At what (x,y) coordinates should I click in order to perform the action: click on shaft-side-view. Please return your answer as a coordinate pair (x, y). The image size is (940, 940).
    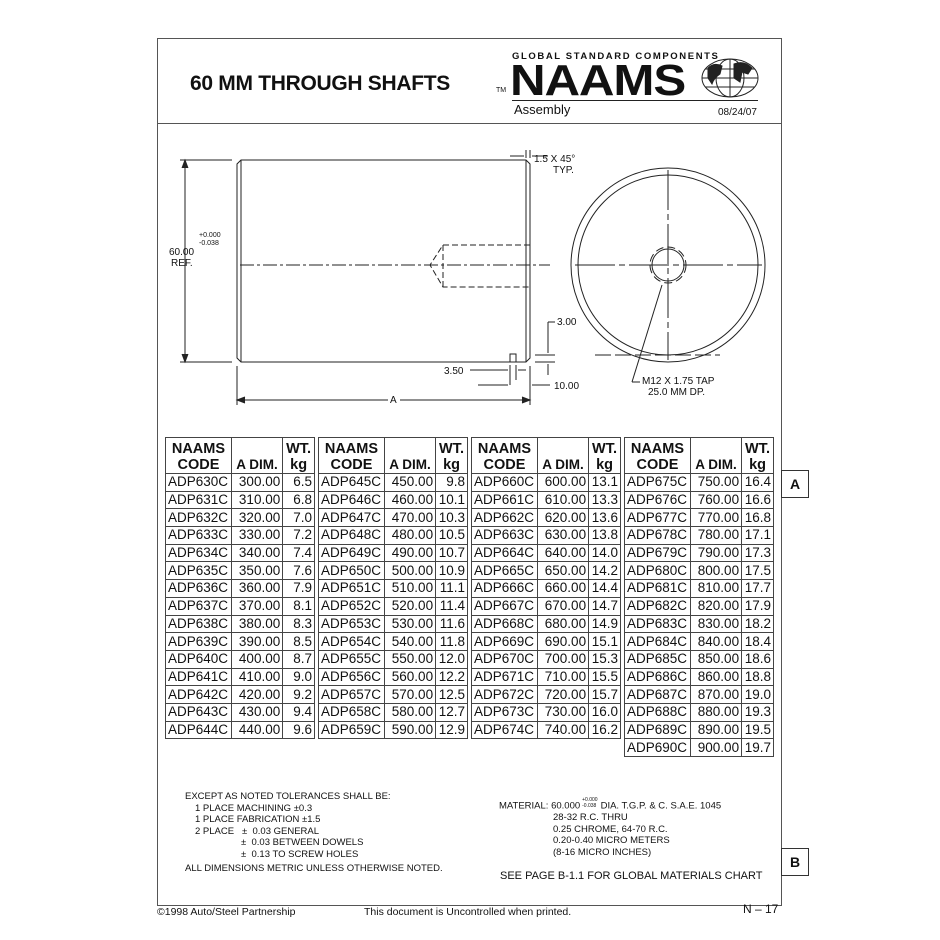
    Looking at the image, I should click on (383, 261).